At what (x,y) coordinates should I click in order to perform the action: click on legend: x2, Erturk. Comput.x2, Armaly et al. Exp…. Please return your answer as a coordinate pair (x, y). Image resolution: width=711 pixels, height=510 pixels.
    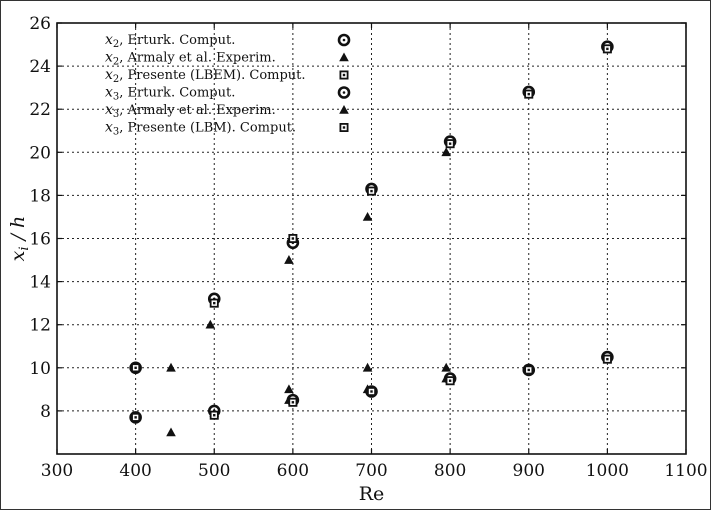
    Looking at the image, I should click on (228, 85).